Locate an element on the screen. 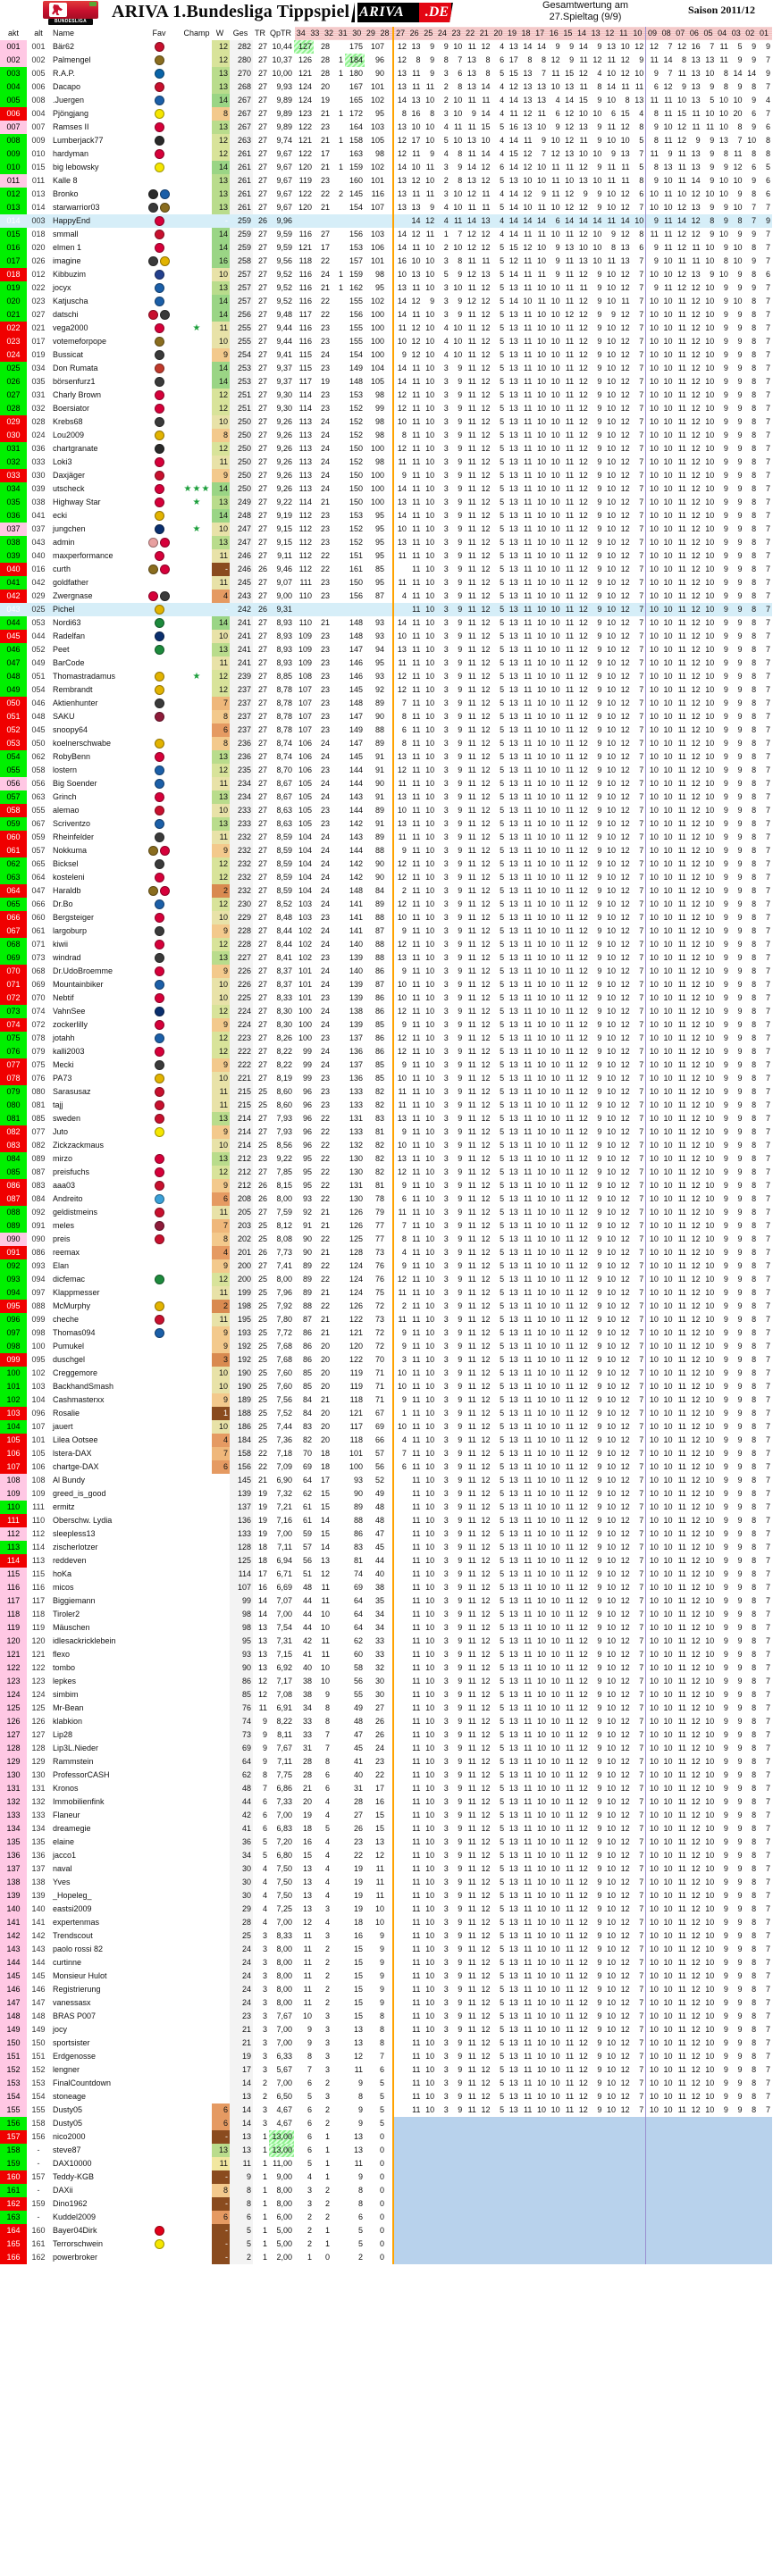 This screenshot has width=773, height=2576. table-row: 116 116 micos 107 16 6,69 48 11 69 38 is located at coordinates (193, 1588).